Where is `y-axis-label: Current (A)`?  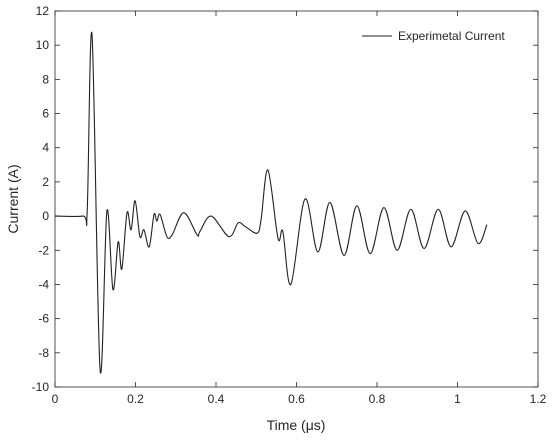
y-axis-label: Current (A) is located at coordinates (13, 198).